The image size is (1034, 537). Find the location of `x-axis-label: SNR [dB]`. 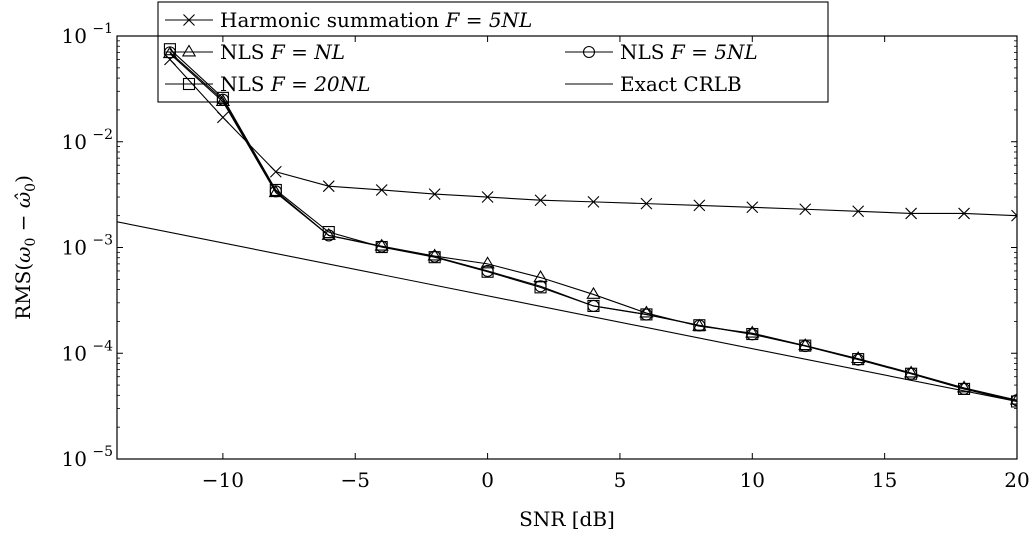

x-axis-label: SNR [dB] is located at coordinates (567, 519).